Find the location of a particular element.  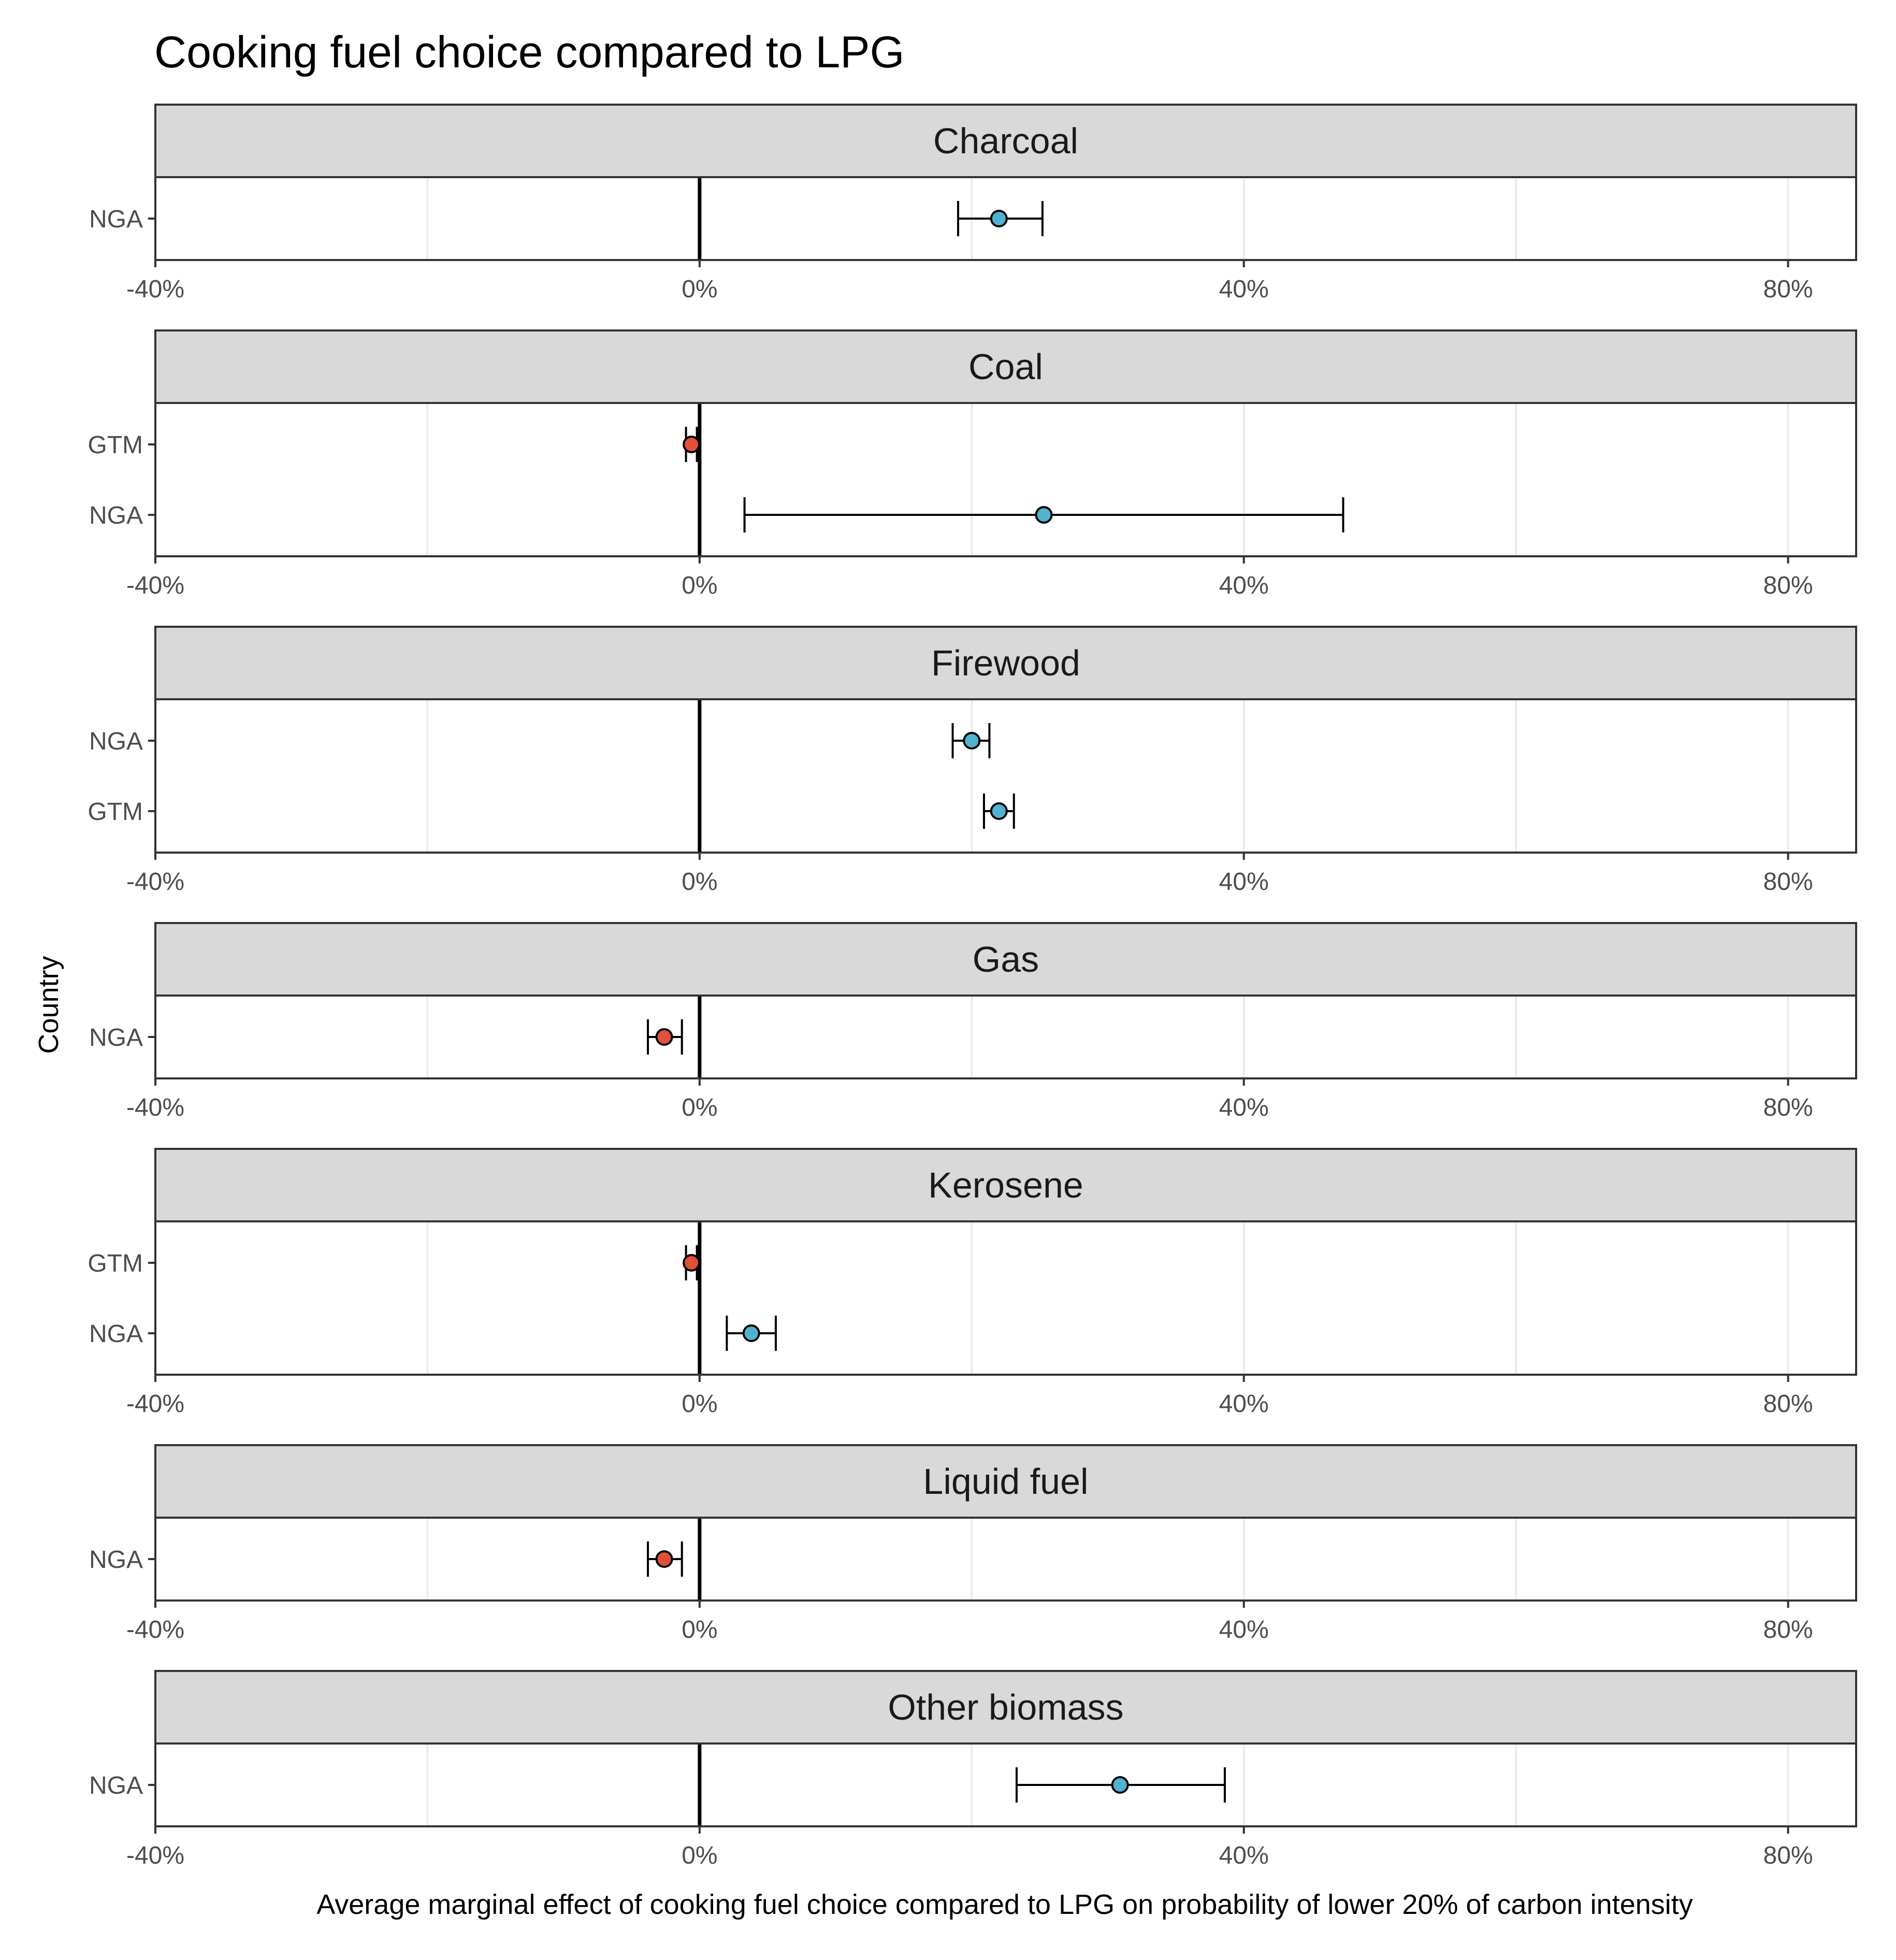

chart-title: Cooking fuel choice compared to LPG is located at coordinates (529, 52).